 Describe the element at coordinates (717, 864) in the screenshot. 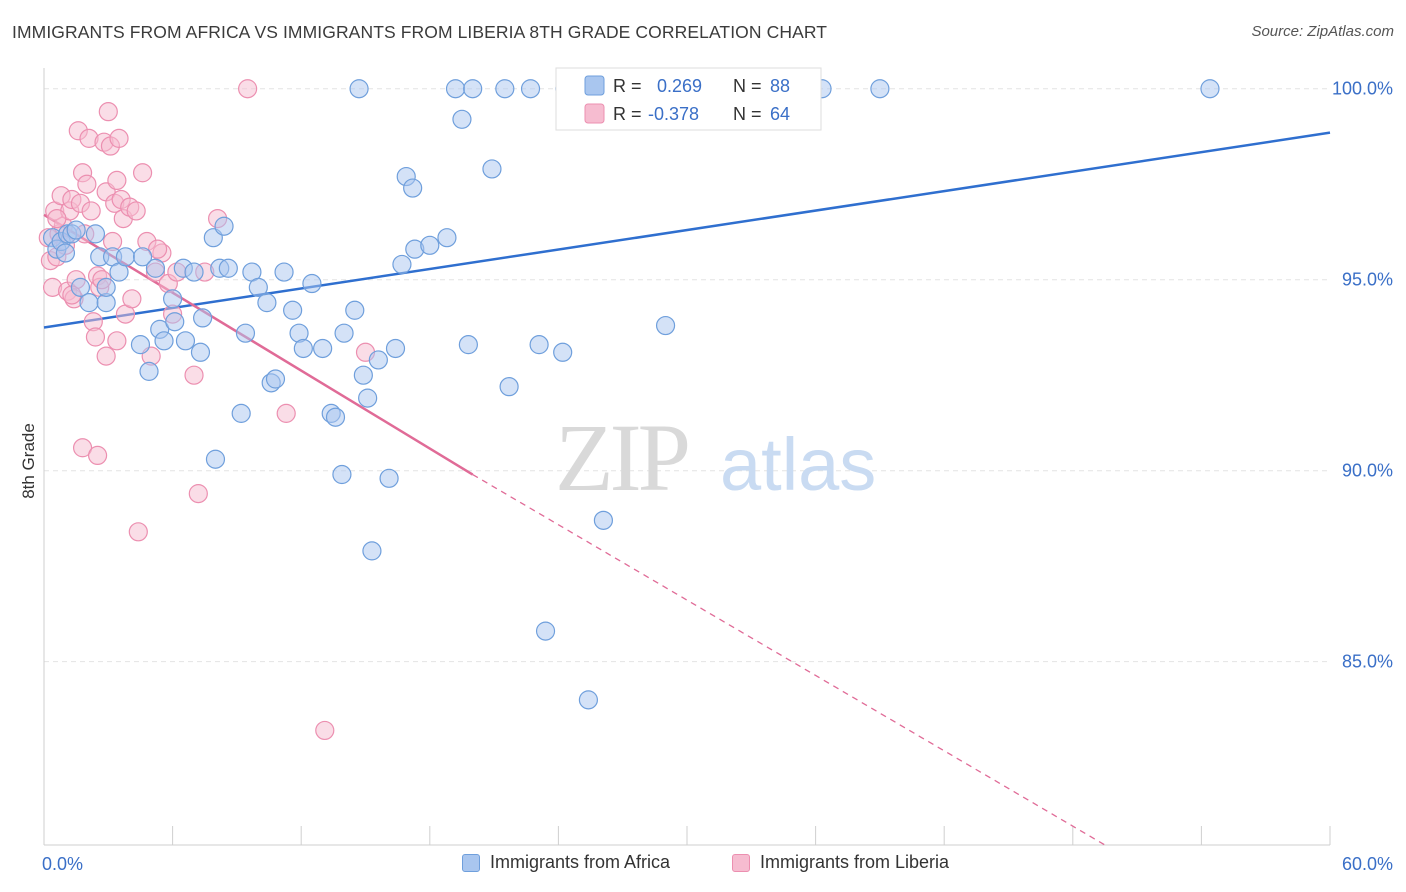

I see `x-tick-labels: 0.0% 60.0%` at that location.